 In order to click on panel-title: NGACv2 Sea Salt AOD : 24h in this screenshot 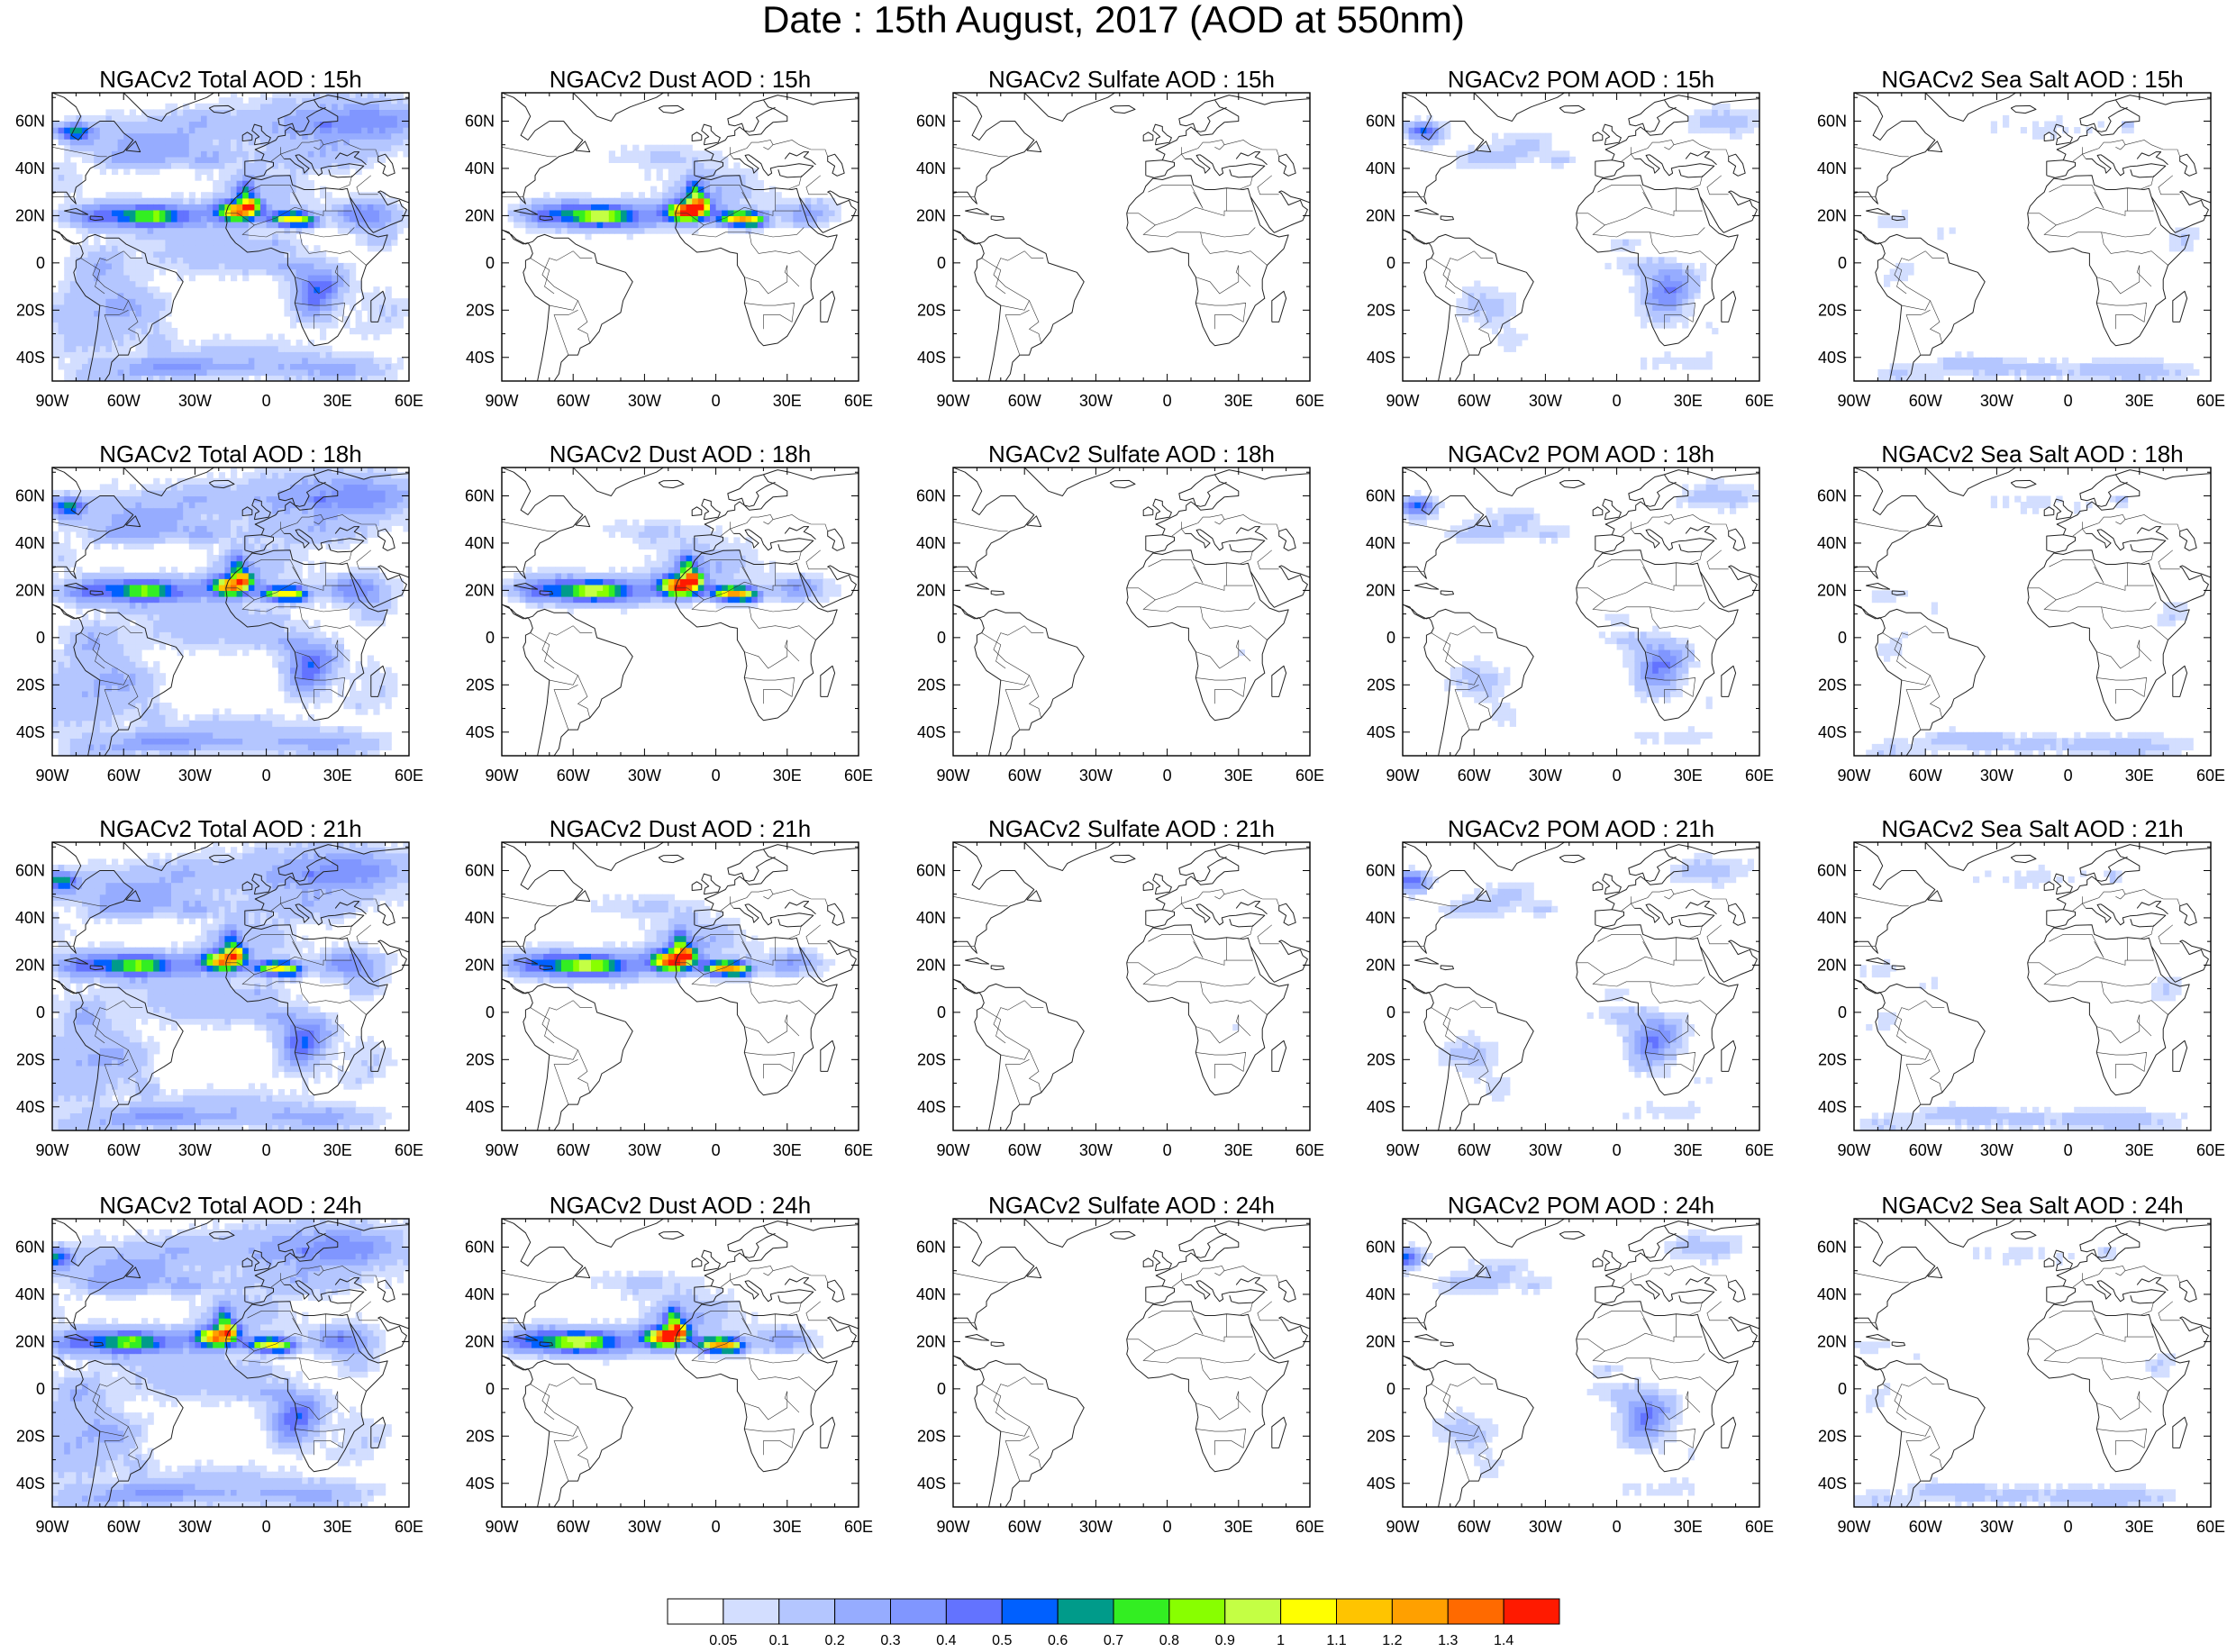, I will do `click(2032, 1205)`.